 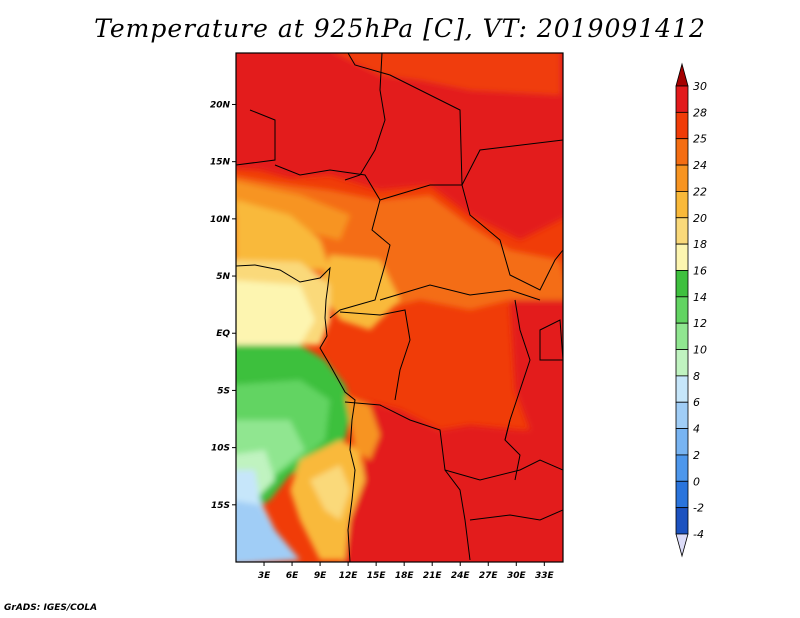 What do you see at coordinates (349, 576) in the screenshot?
I see `lon-label: 12E` at bounding box center [349, 576].